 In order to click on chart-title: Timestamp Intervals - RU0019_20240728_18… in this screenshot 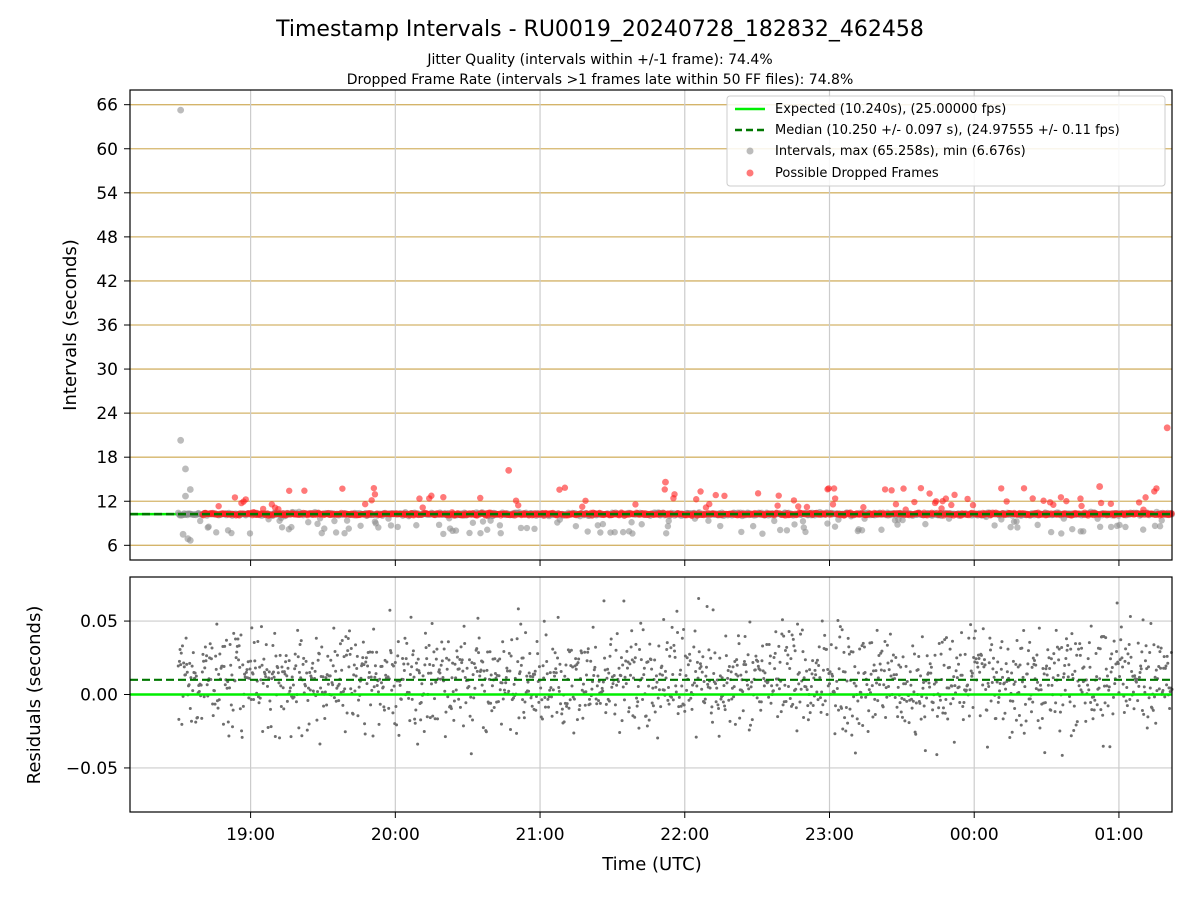, I will do `click(599, 29)`.